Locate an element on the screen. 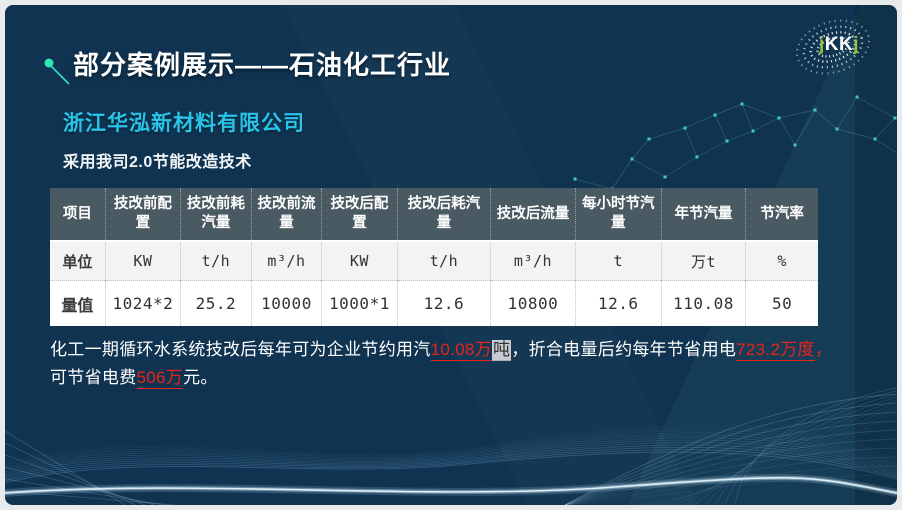  table-cell: 50 is located at coordinates (781, 303).